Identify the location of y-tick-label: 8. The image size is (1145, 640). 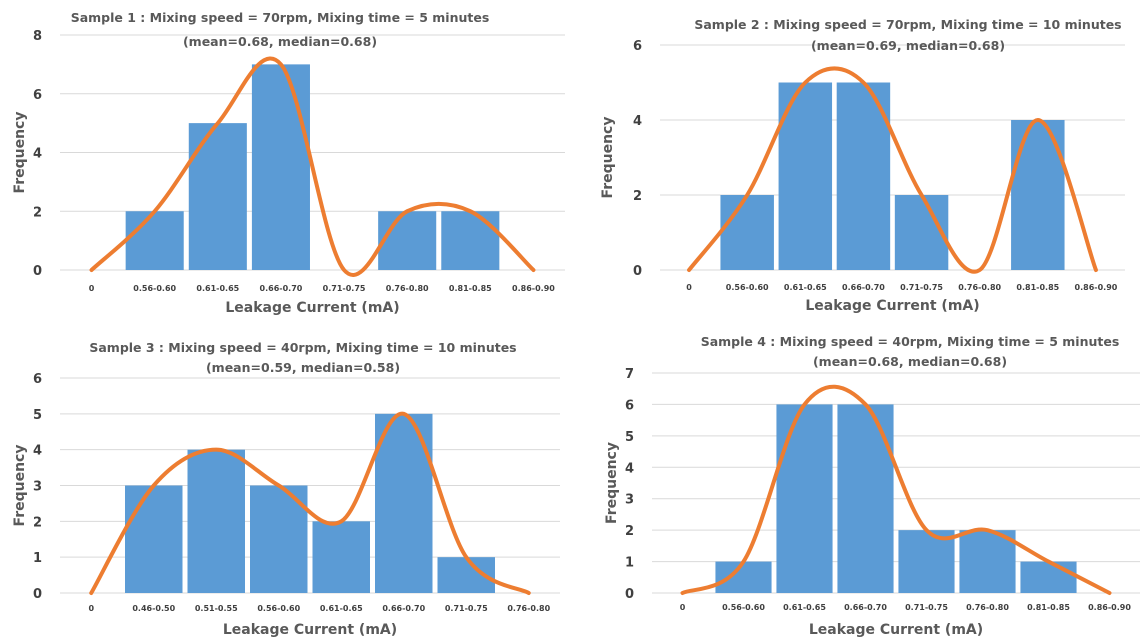
(37, 36).